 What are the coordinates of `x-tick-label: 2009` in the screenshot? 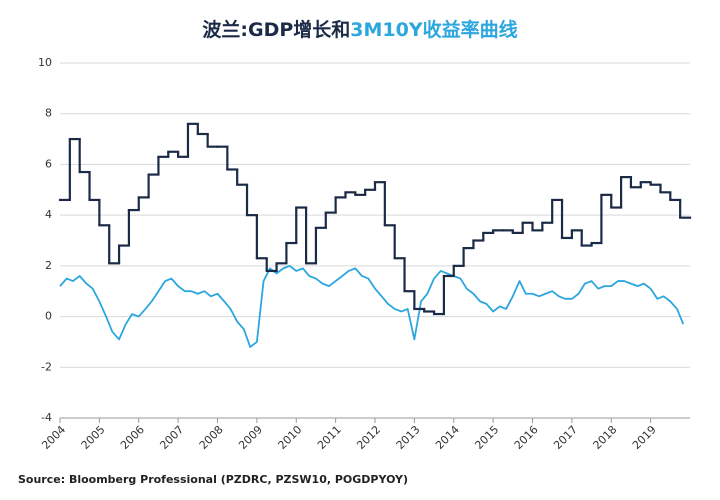 It's located at (250, 437).